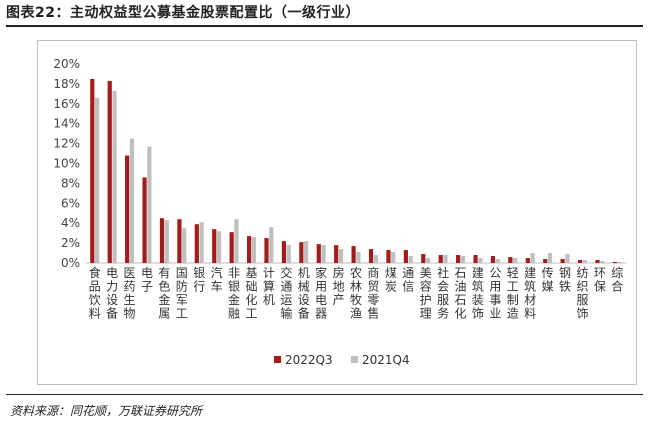  What do you see at coordinates (70, 203) in the screenshot?
I see `y-tick-label: 6%` at bounding box center [70, 203].